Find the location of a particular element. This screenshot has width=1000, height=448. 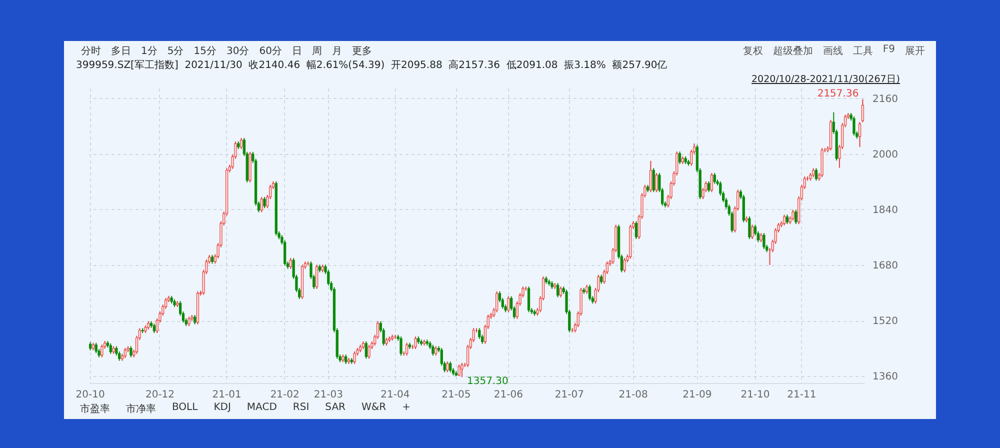

text: 日 is located at coordinates (296, 51).